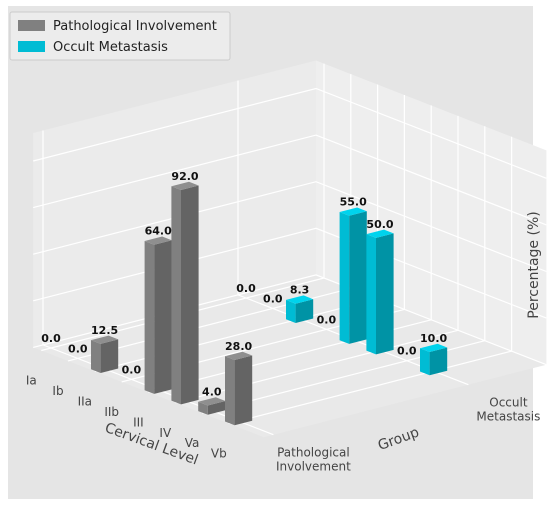  Describe the element at coordinates (508, 410) in the screenshot. I see `y-tick-label: Occult Metastasis` at that location.